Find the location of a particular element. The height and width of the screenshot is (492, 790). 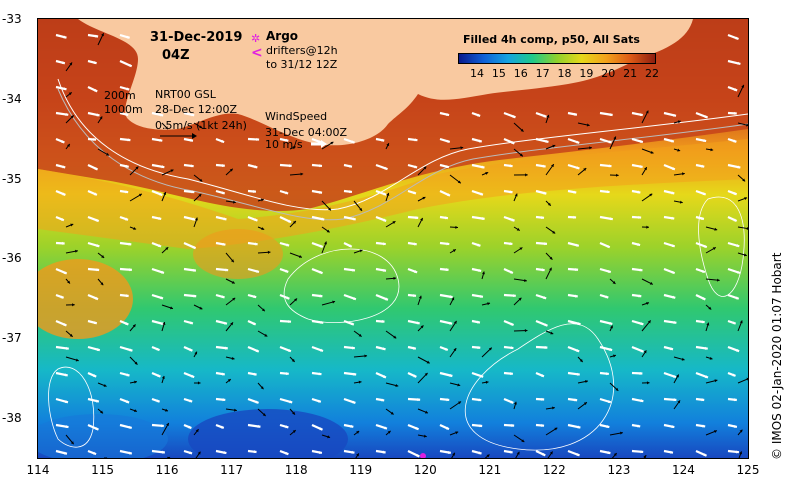

drifter-legend-icon: < is located at coordinates (257, 53).